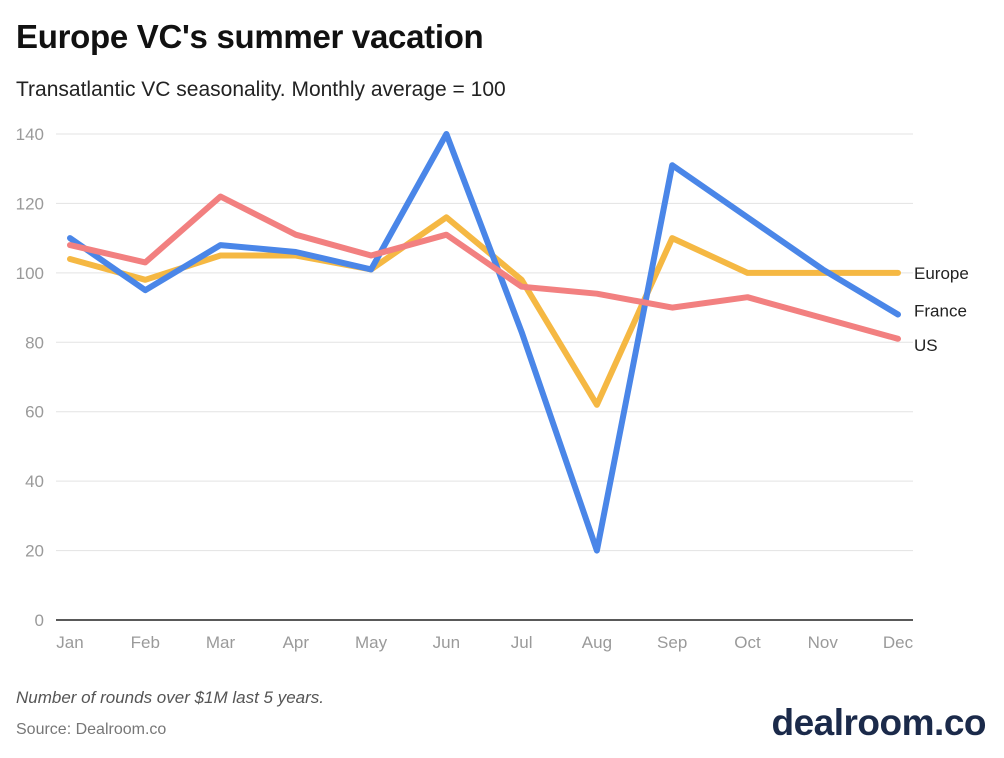 This screenshot has height=758, width=1004. I want to click on y-tick-label: 80, so click(34, 342).